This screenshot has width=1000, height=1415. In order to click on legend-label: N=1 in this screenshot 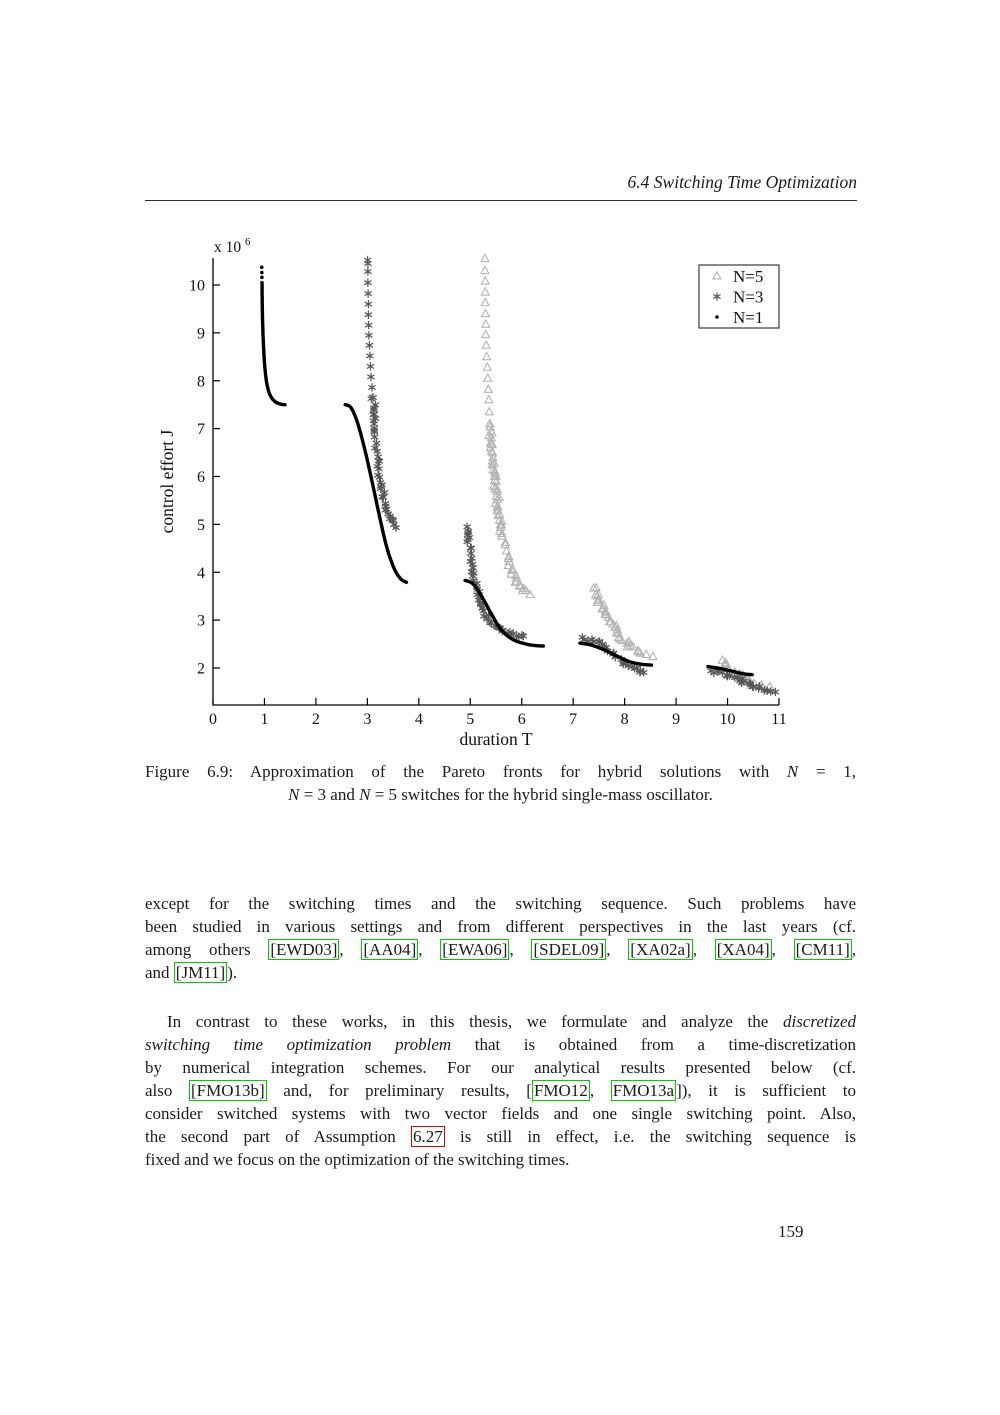, I will do `click(748, 317)`.